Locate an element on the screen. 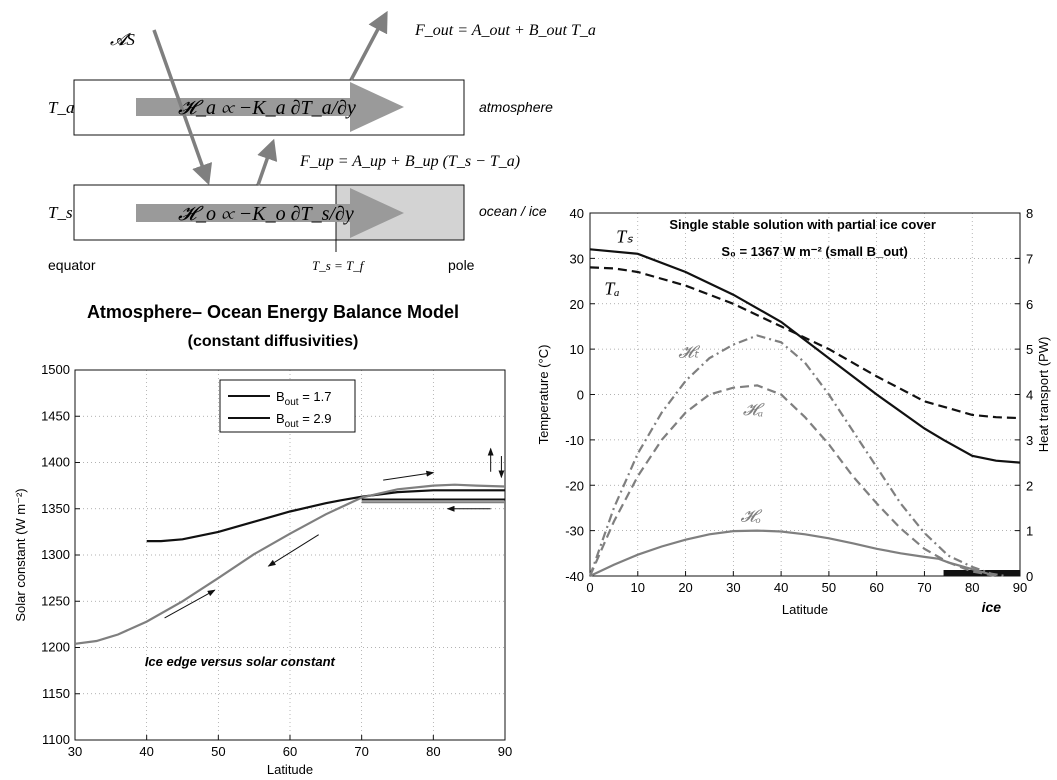  outgoing-flux-arrow is located at coordinates (368, 45).